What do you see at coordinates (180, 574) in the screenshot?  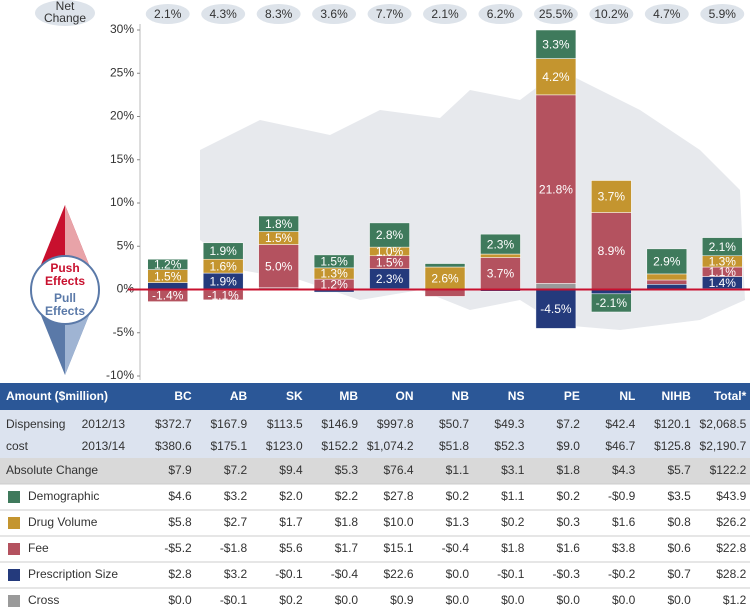 I see `table-cell: $2.8` at bounding box center [180, 574].